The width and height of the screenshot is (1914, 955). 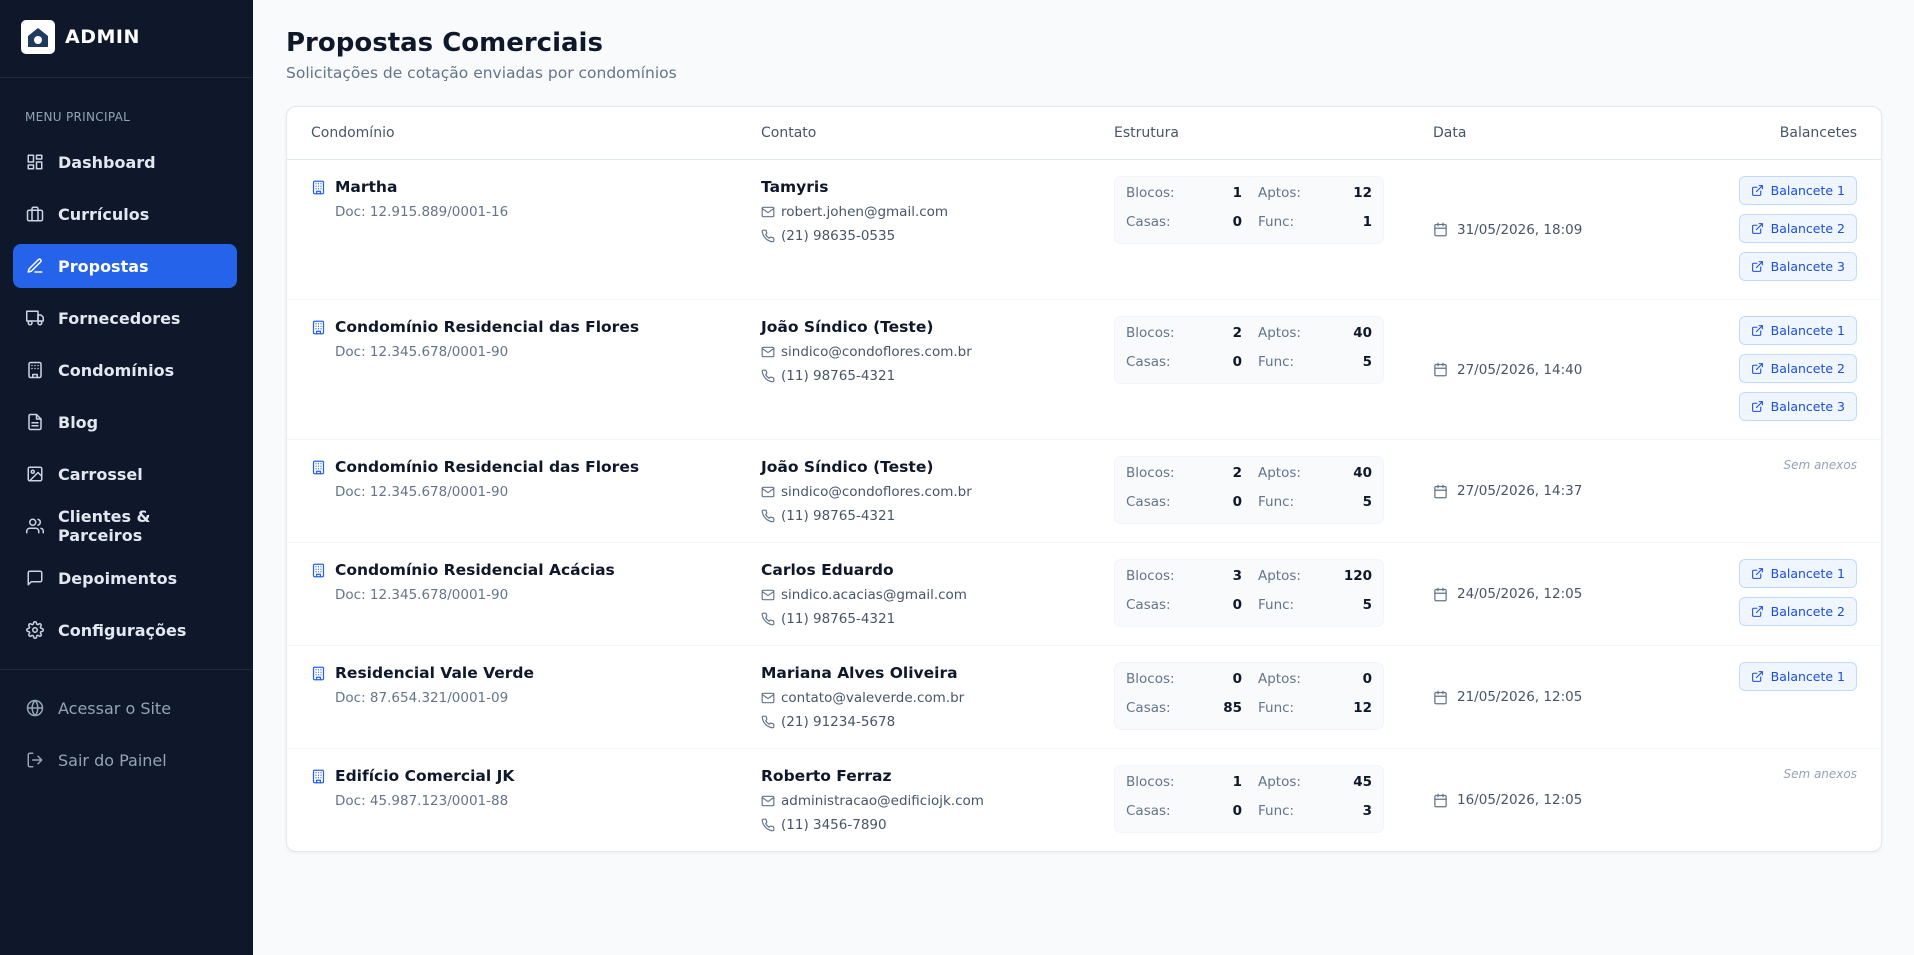 I want to click on menu-item: Depoimentos, so click(x=125, y=578).